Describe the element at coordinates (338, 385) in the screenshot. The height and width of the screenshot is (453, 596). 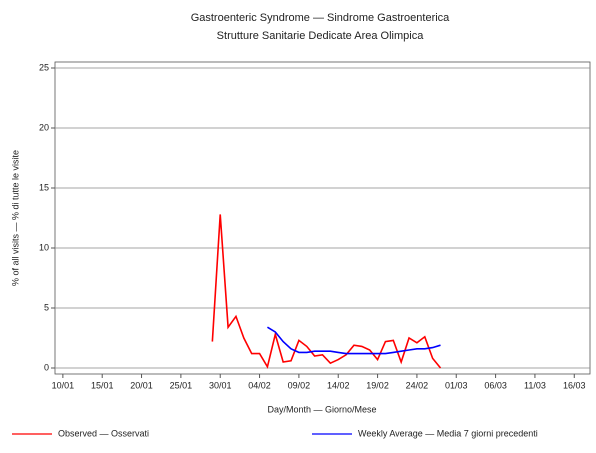
I see `x-tick-label: 14/02` at that location.